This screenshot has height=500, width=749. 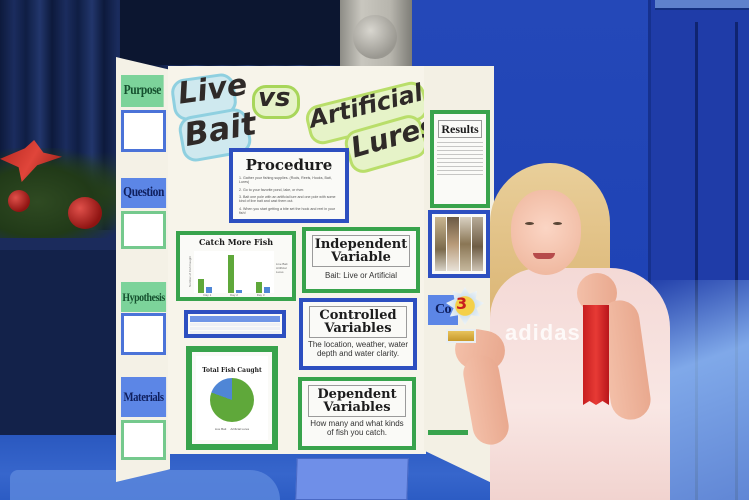 I want to click on bar-artificial-day3, so click(x=267, y=290).